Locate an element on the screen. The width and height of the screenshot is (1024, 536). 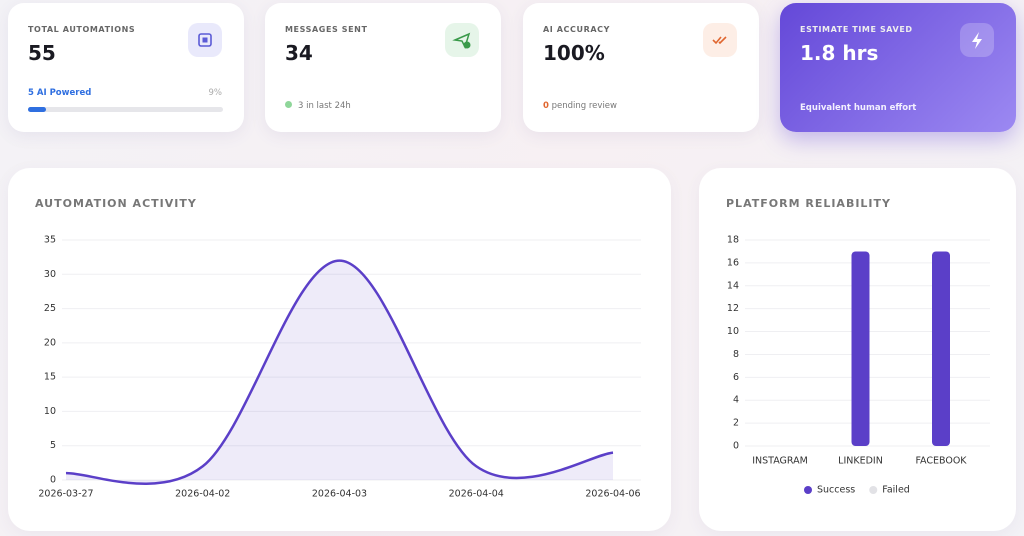
y-tick-label: 16 is located at coordinates (733, 262).